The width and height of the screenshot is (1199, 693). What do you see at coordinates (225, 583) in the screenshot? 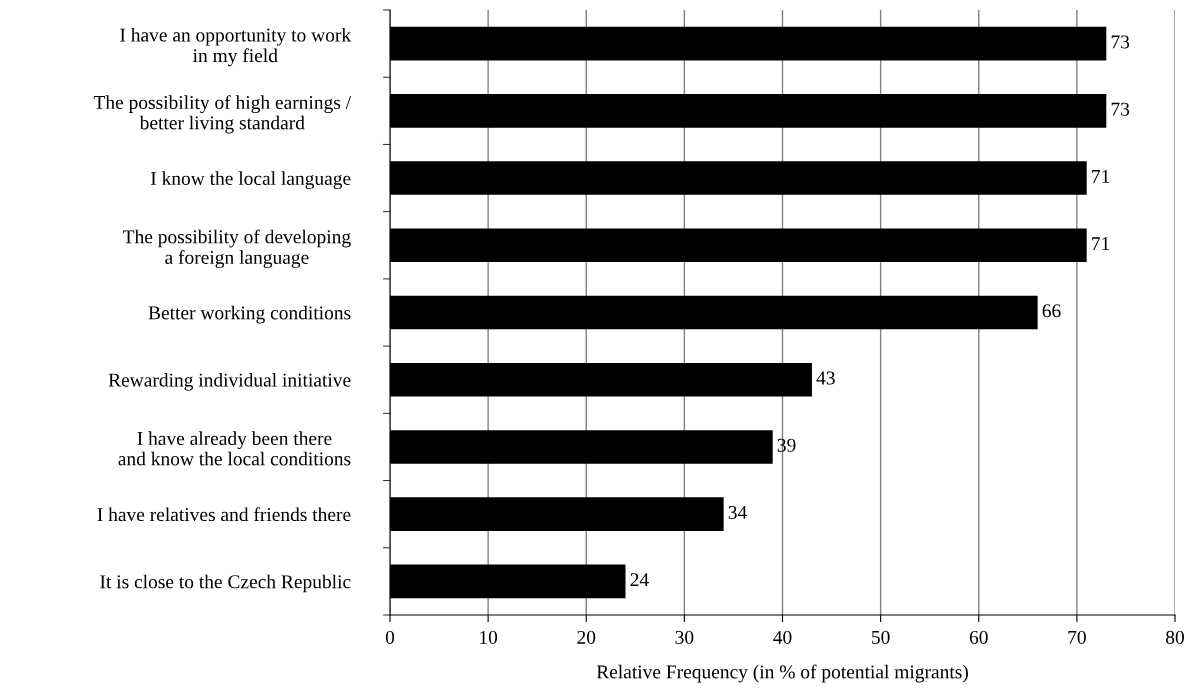
I see `y-tick-label: It is close to the Czech Republic` at bounding box center [225, 583].